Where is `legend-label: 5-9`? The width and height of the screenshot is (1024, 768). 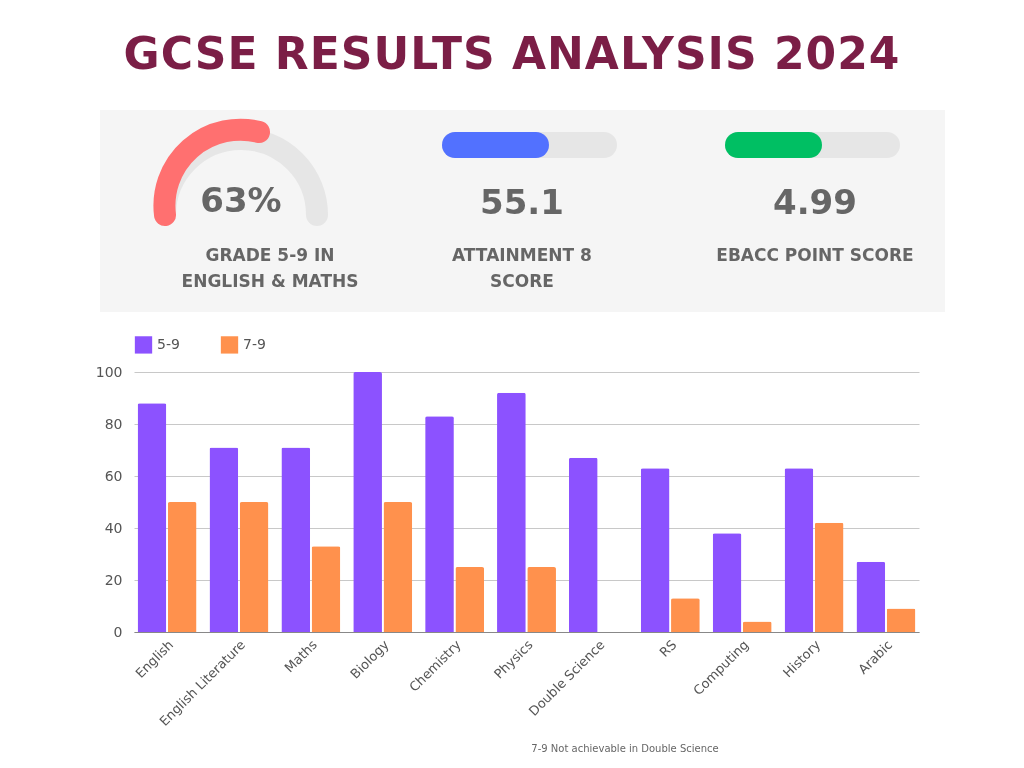 legend-label: 5-9 is located at coordinates (168, 343).